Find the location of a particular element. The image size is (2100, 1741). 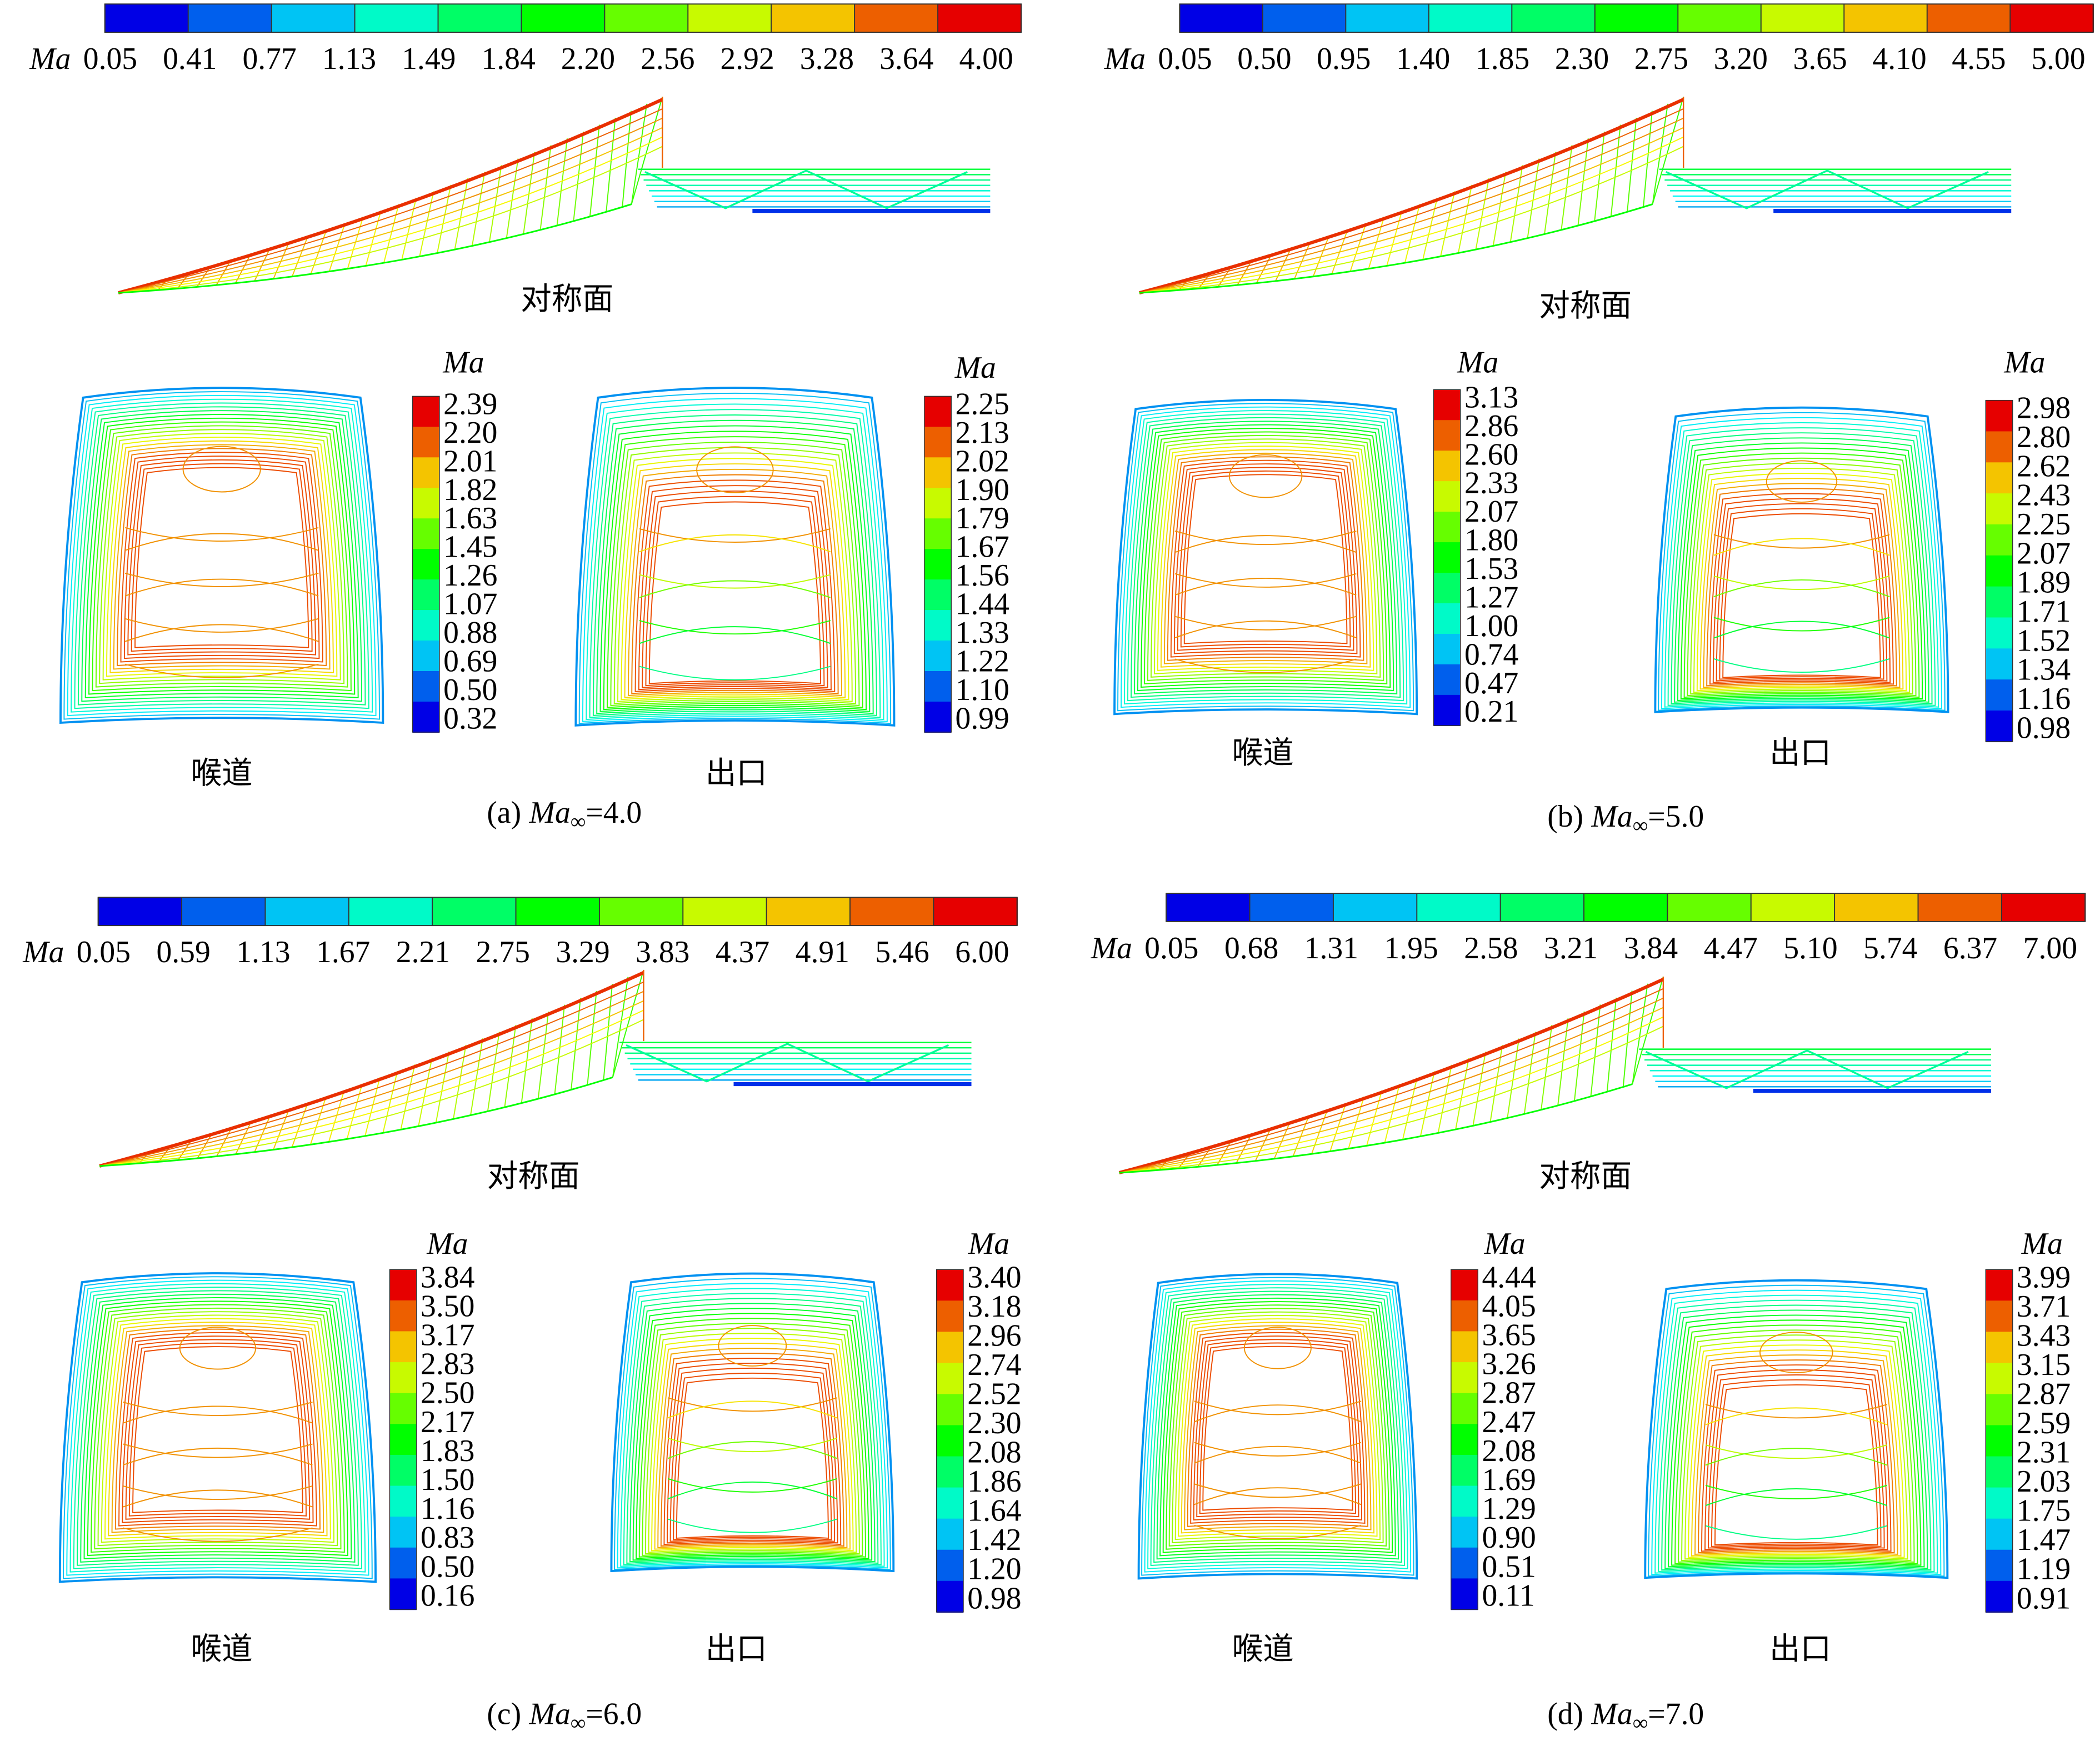

colorbar-tick-label: 4.05 is located at coordinates (1509, 1306).